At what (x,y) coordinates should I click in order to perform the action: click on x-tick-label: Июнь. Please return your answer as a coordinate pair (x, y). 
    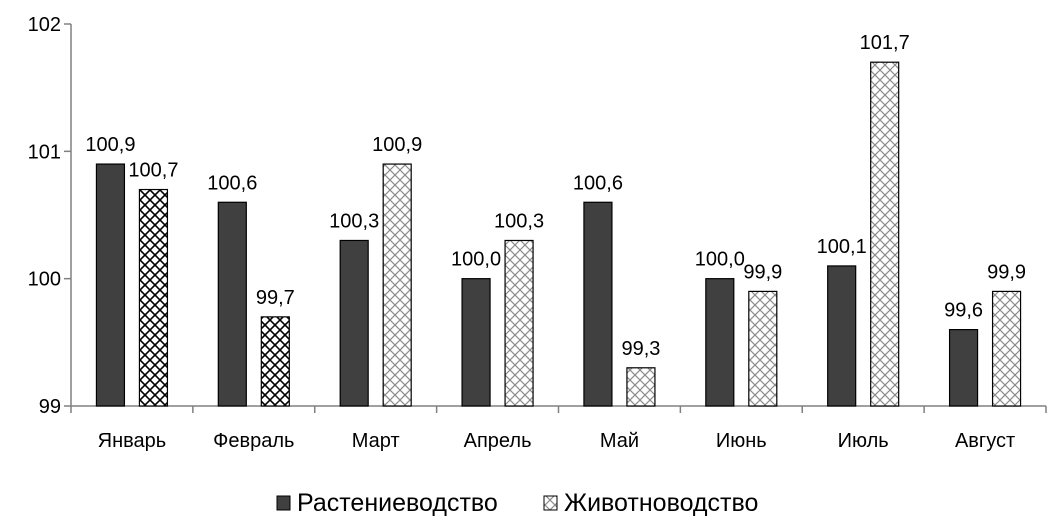
    Looking at the image, I should click on (741, 441).